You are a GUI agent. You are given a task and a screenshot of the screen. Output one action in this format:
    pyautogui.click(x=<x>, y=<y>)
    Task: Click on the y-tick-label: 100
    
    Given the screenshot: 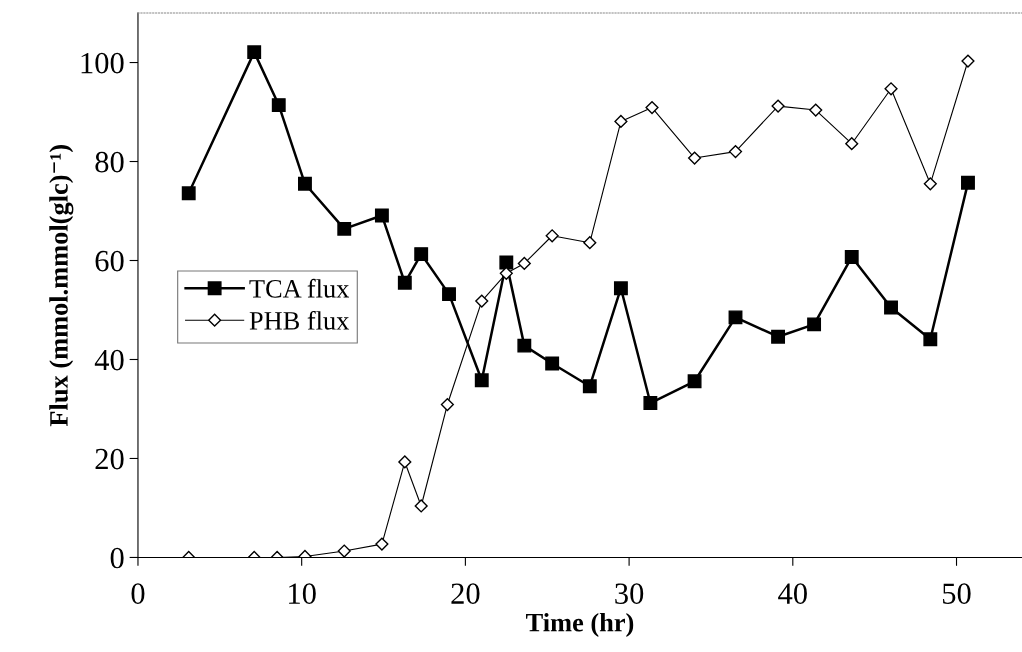 What is the action you would take?
    pyautogui.click(x=102, y=63)
    